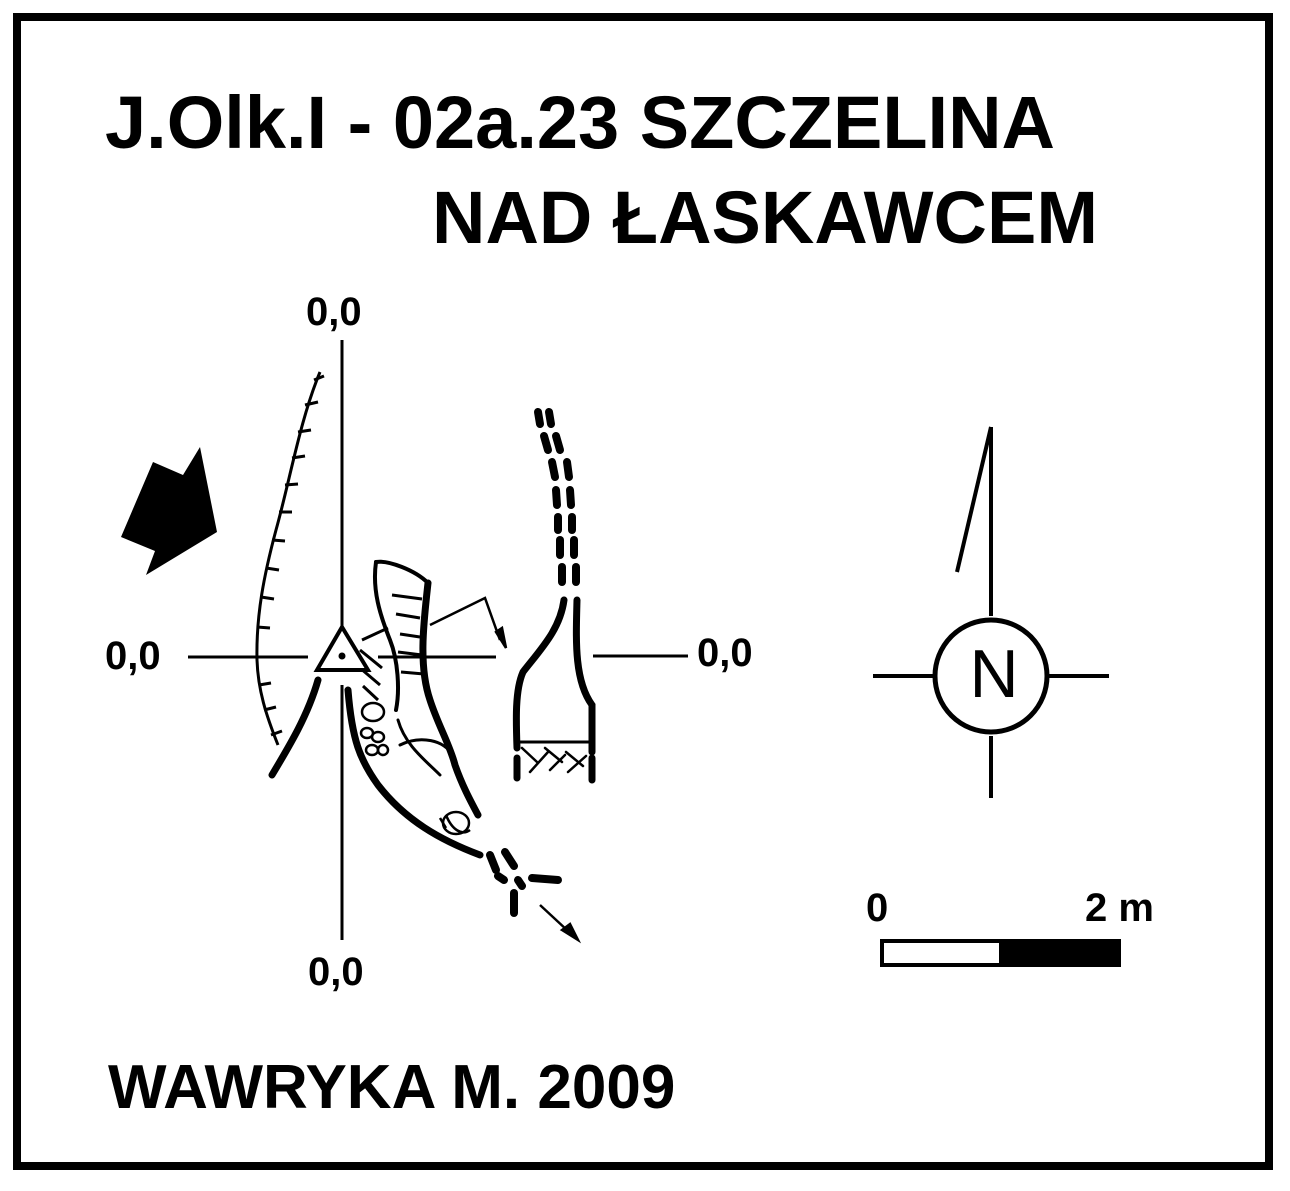 This screenshot has width=1290, height=1191. Describe the element at coordinates (290, 558) in the screenshot. I see `rock-edge-hatched-line` at that location.